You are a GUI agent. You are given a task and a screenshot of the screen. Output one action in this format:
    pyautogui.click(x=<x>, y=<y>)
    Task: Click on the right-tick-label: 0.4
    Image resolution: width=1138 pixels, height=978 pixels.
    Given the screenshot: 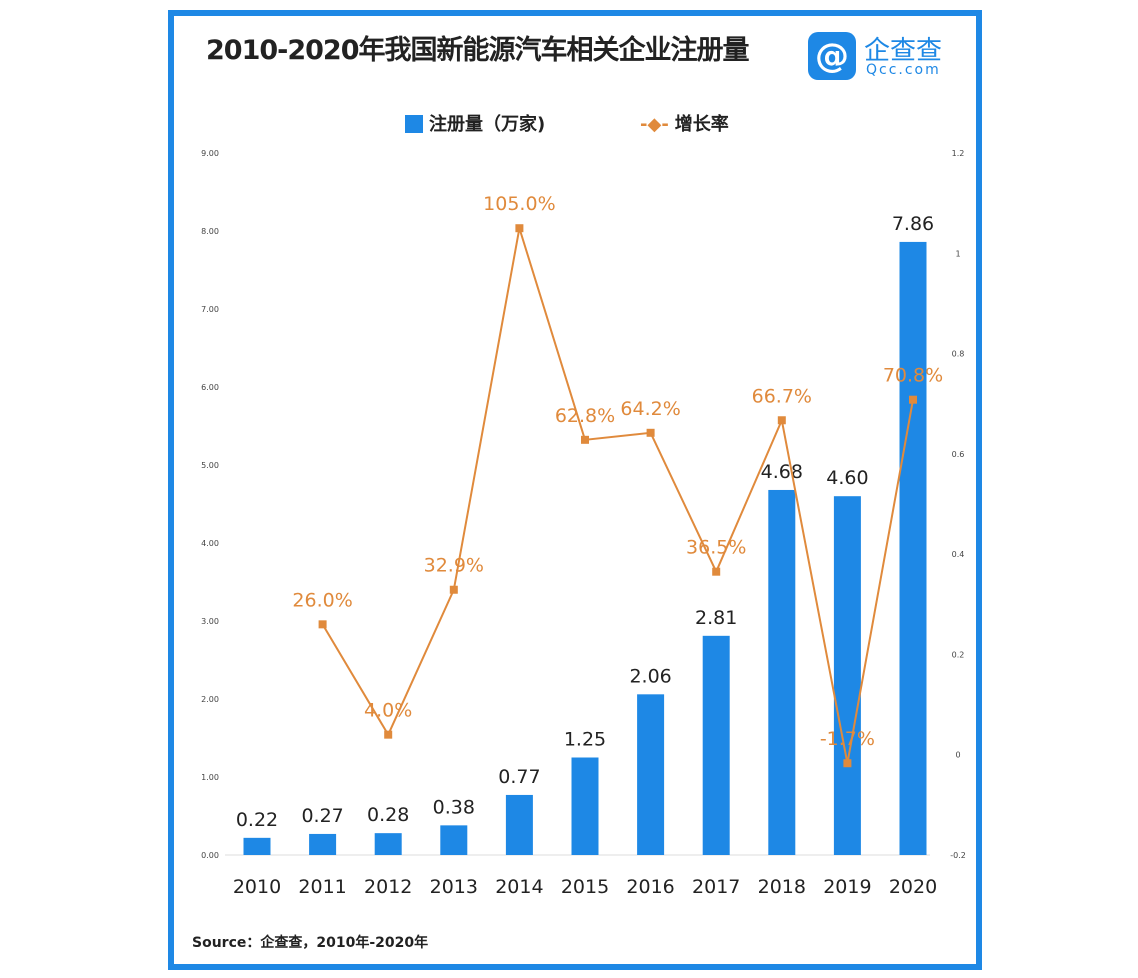 What is the action you would take?
    pyautogui.click(x=958, y=554)
    